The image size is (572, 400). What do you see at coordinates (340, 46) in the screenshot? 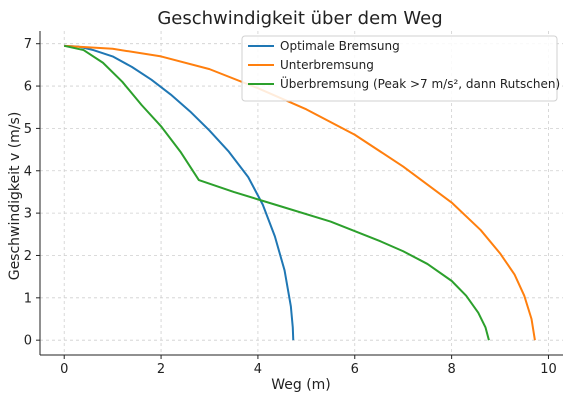
I see `legend-label: Optimale Bremsung` at bounding box center [340, 46].